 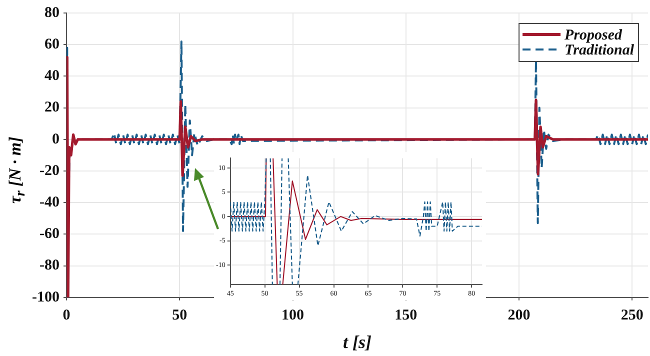 What do you see at coordinates (52, 108) in the screenshot?
I see `y-tick-label: 20` at bounding box center [52, 108].